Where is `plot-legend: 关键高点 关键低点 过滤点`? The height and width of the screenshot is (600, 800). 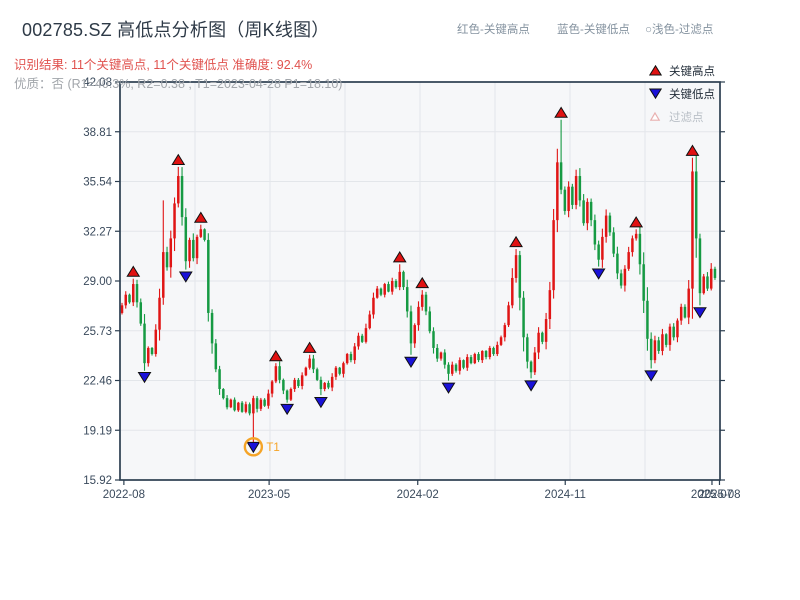
plot-legend: 关键高点 关键低点 过滤点 is located at coordinates (682, 93).